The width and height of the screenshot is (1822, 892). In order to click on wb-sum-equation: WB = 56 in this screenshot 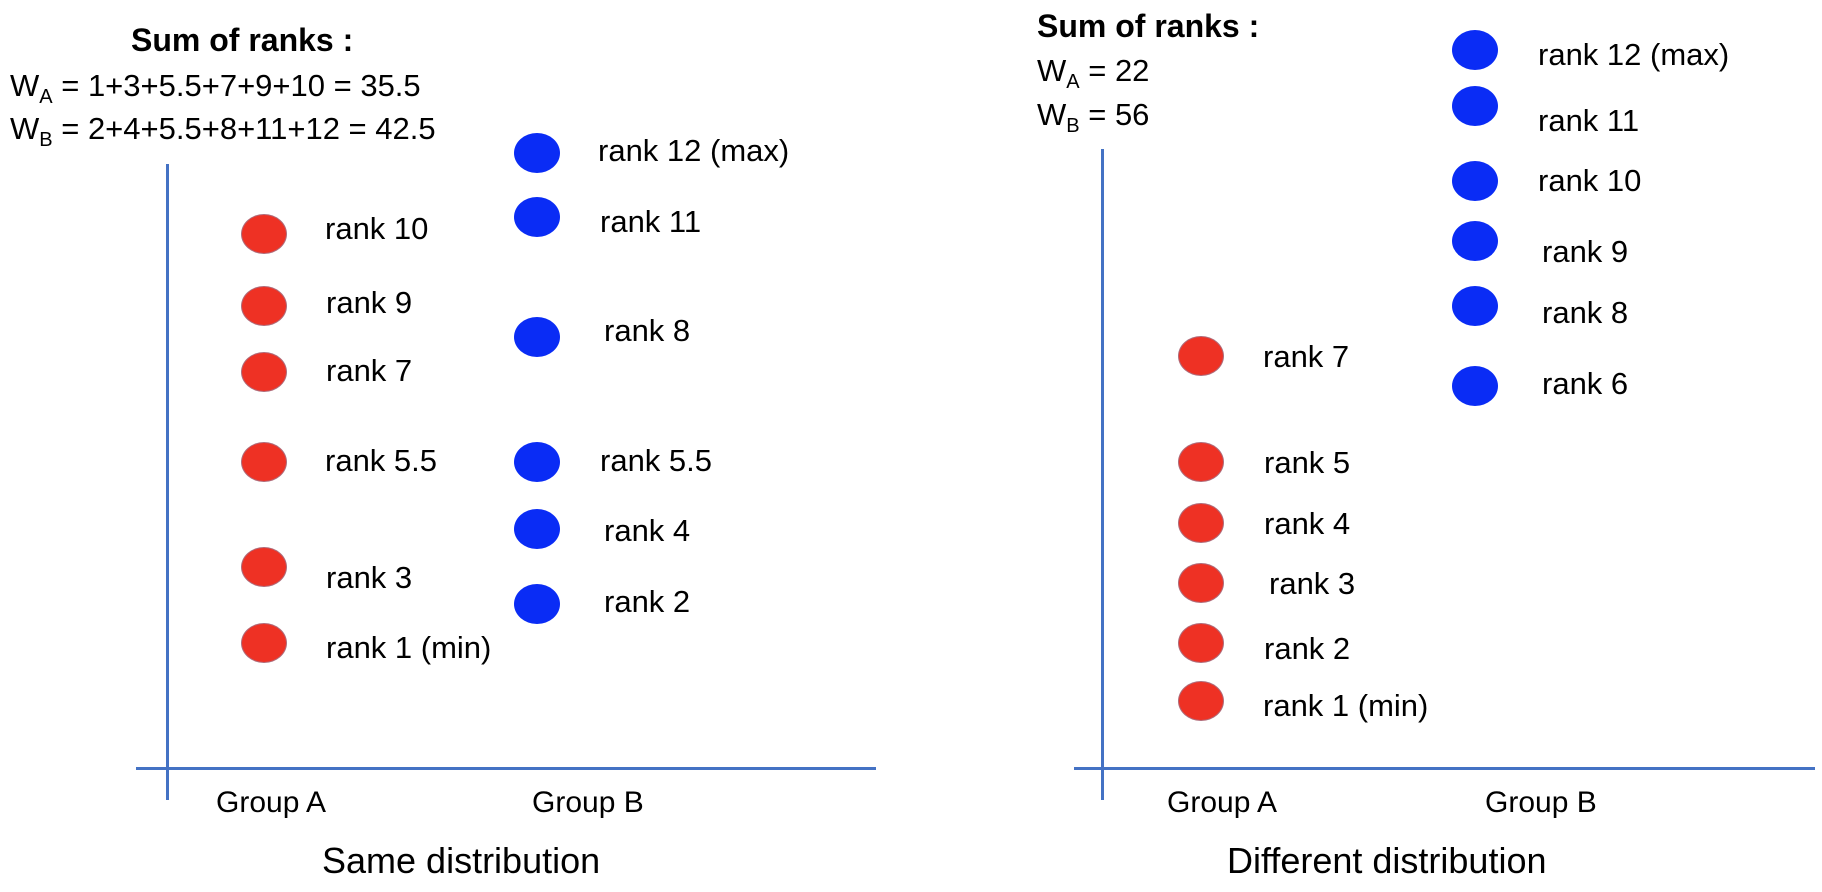, I will do `click(1093, 117)`.